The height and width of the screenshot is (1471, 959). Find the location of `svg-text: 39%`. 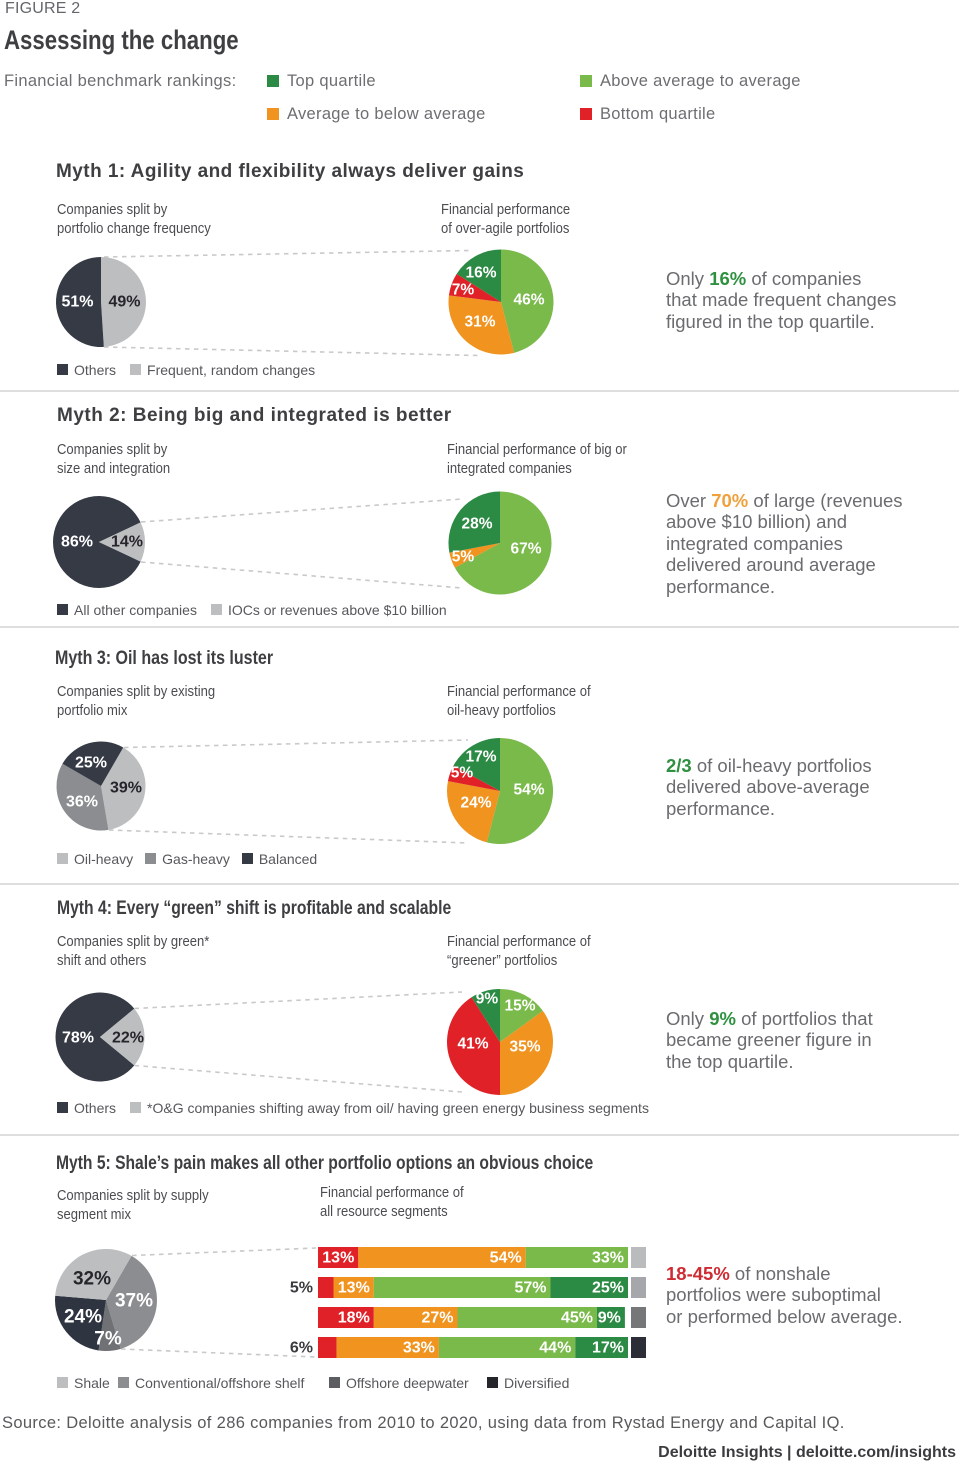

svg-text: 39% is located at coordinates (126, 788).